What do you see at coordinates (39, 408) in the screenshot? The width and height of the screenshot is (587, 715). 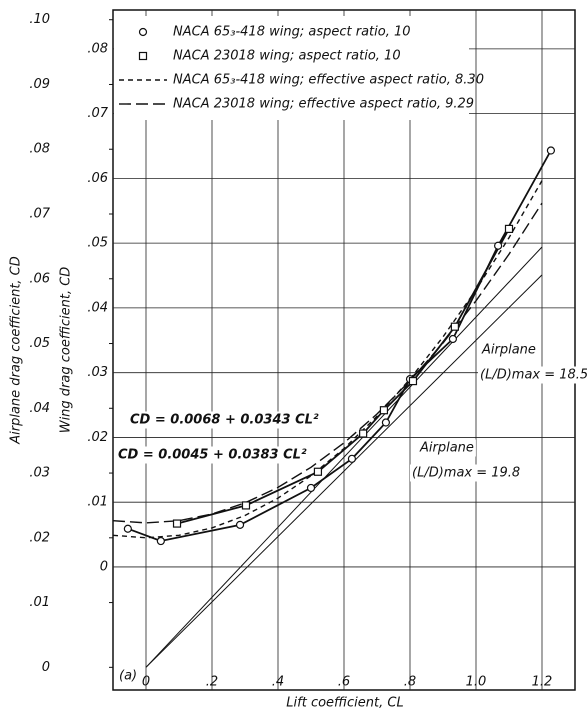 I see `y2-tick-label: .04` at bounding box center [39, 408].